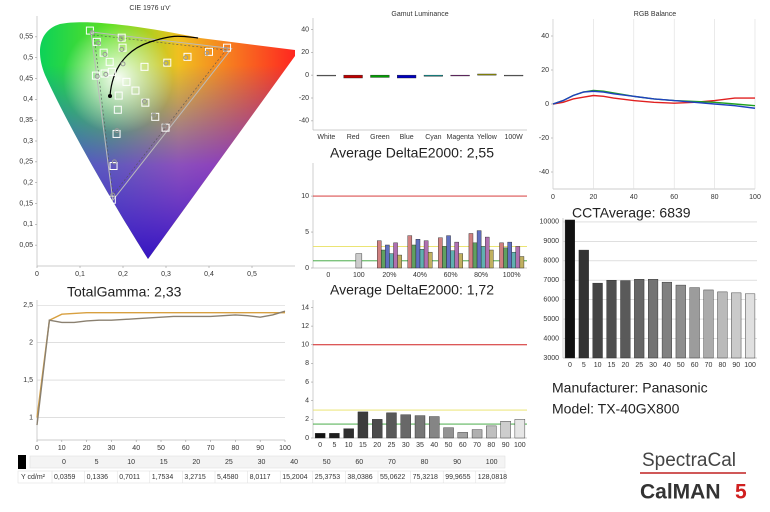  What do you see at coordinates (26, 37) in the screenshot?
I see `y-tick-label: 0,55` at bounding box center [26, 37].